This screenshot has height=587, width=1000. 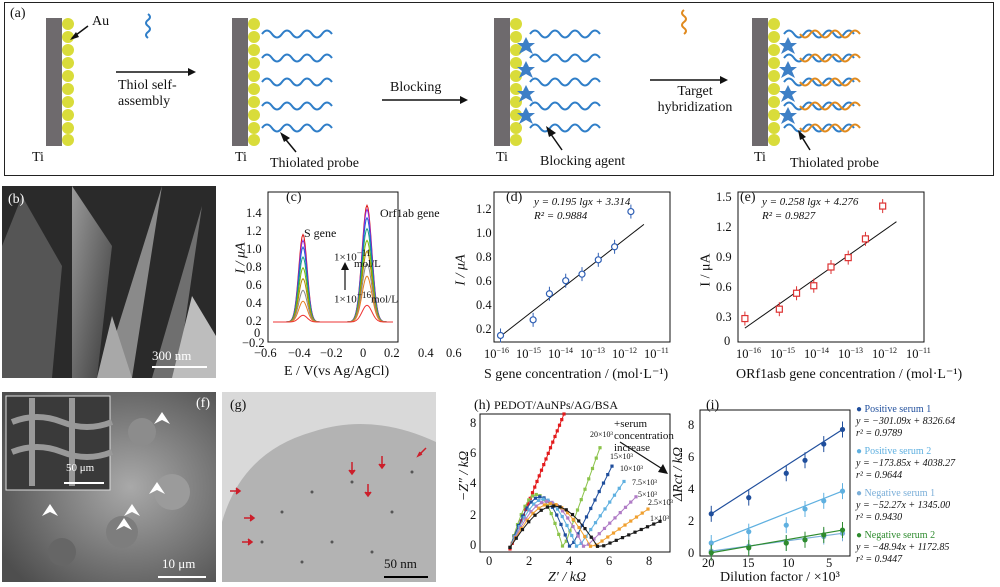 What do you see at coordinates (780, 577) in the screenshot?
I see `i-xlabel: Dilution factor / ×10³` at bounding box center [780, 577].